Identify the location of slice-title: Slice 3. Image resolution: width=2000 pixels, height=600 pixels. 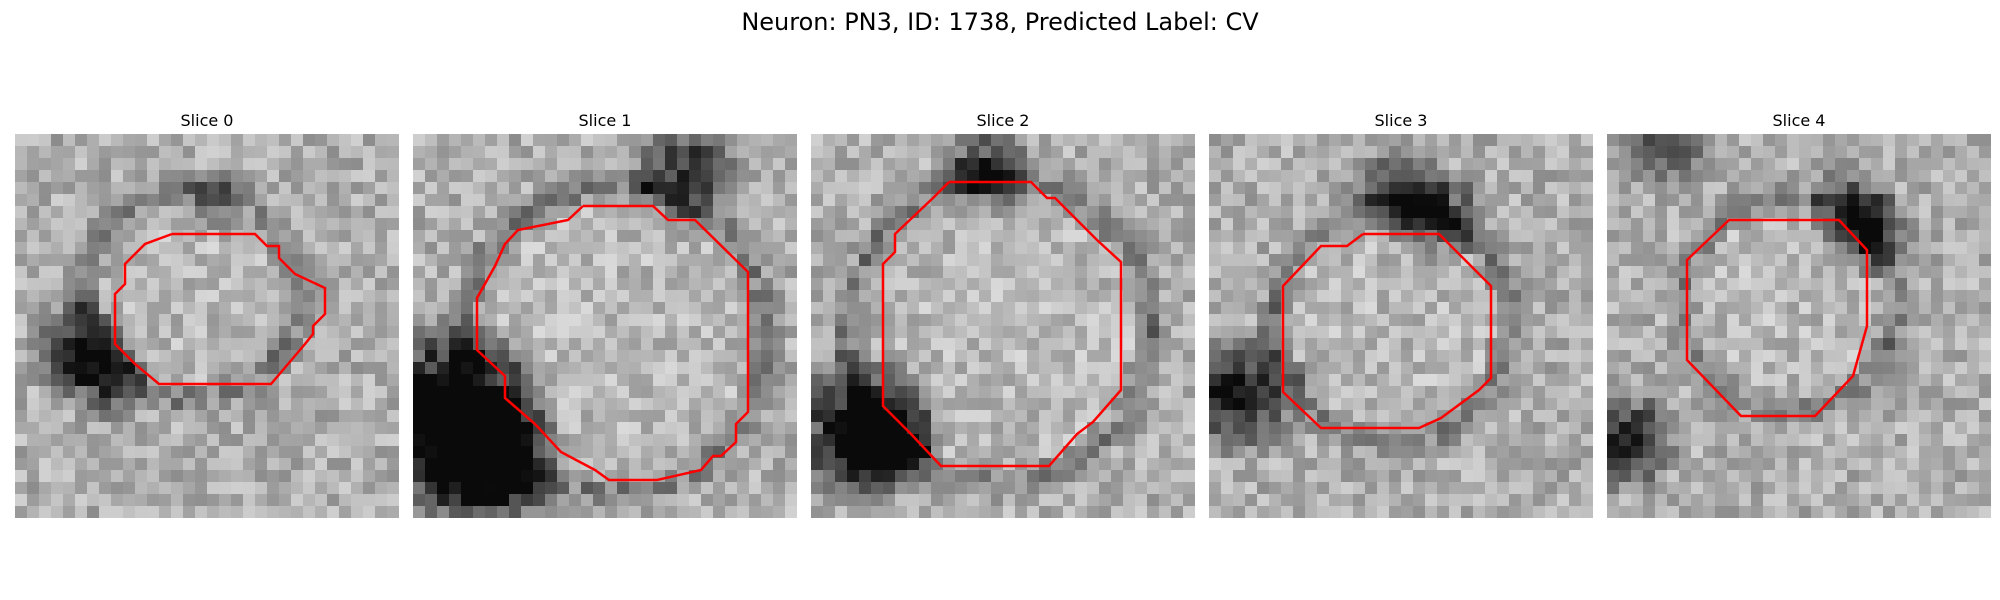
(1401, 120).